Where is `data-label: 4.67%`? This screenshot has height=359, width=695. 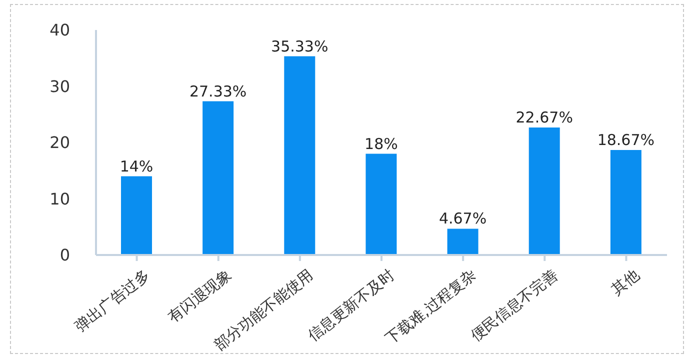 data-label: 4.67% is located at coordinates (462, 219).